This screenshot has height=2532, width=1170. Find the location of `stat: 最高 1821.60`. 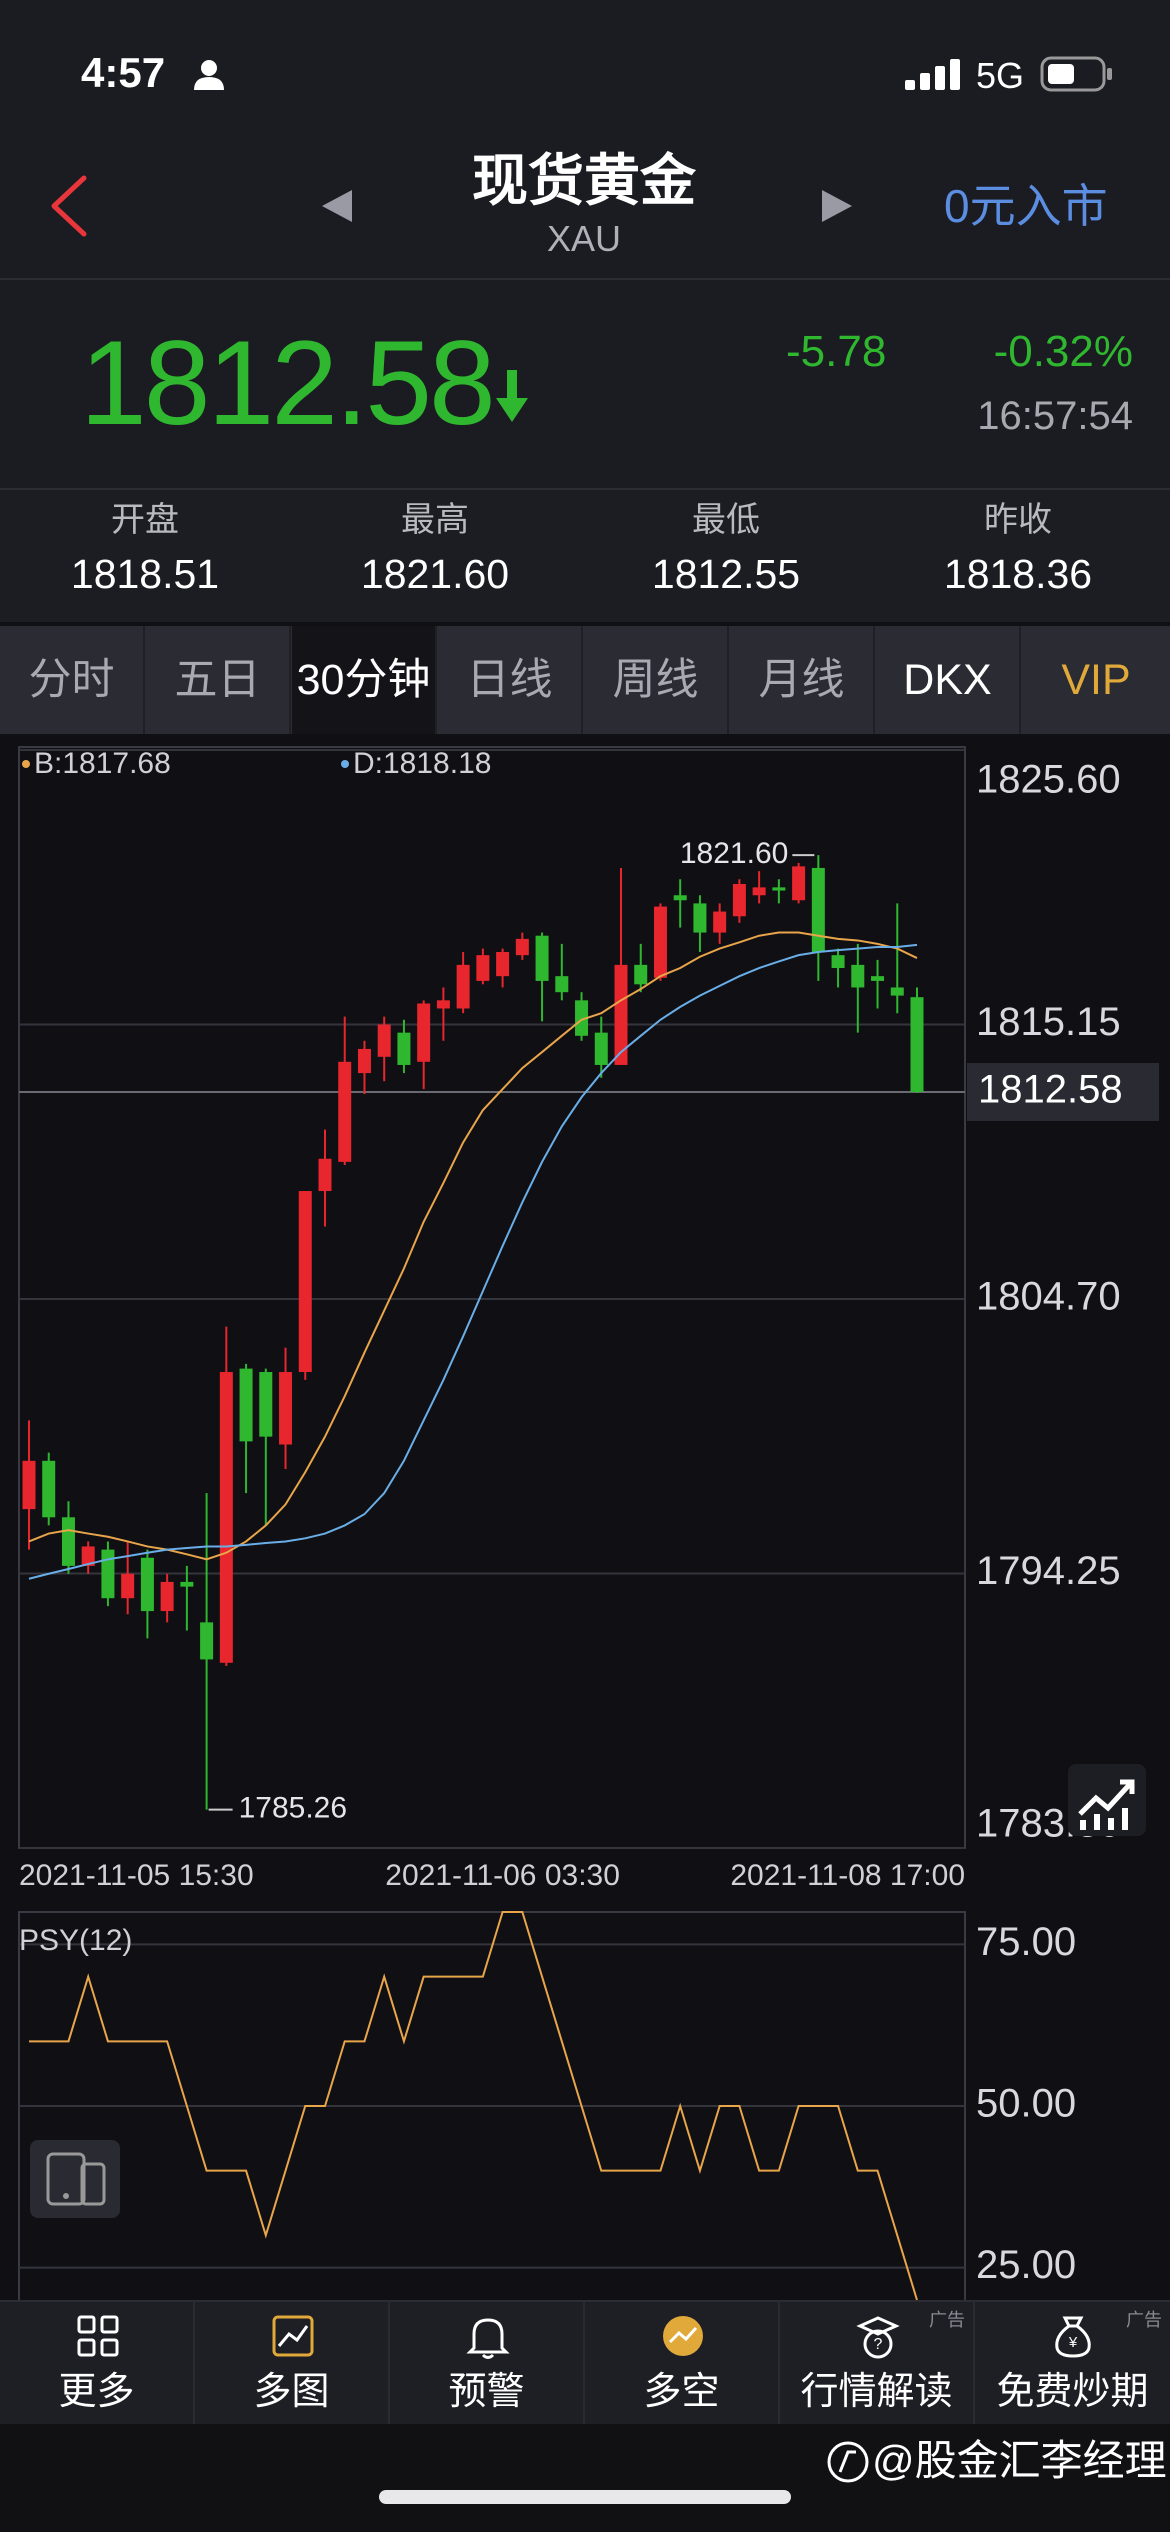

stat: 最高 1821.60 is located at coordinates (435, 551).